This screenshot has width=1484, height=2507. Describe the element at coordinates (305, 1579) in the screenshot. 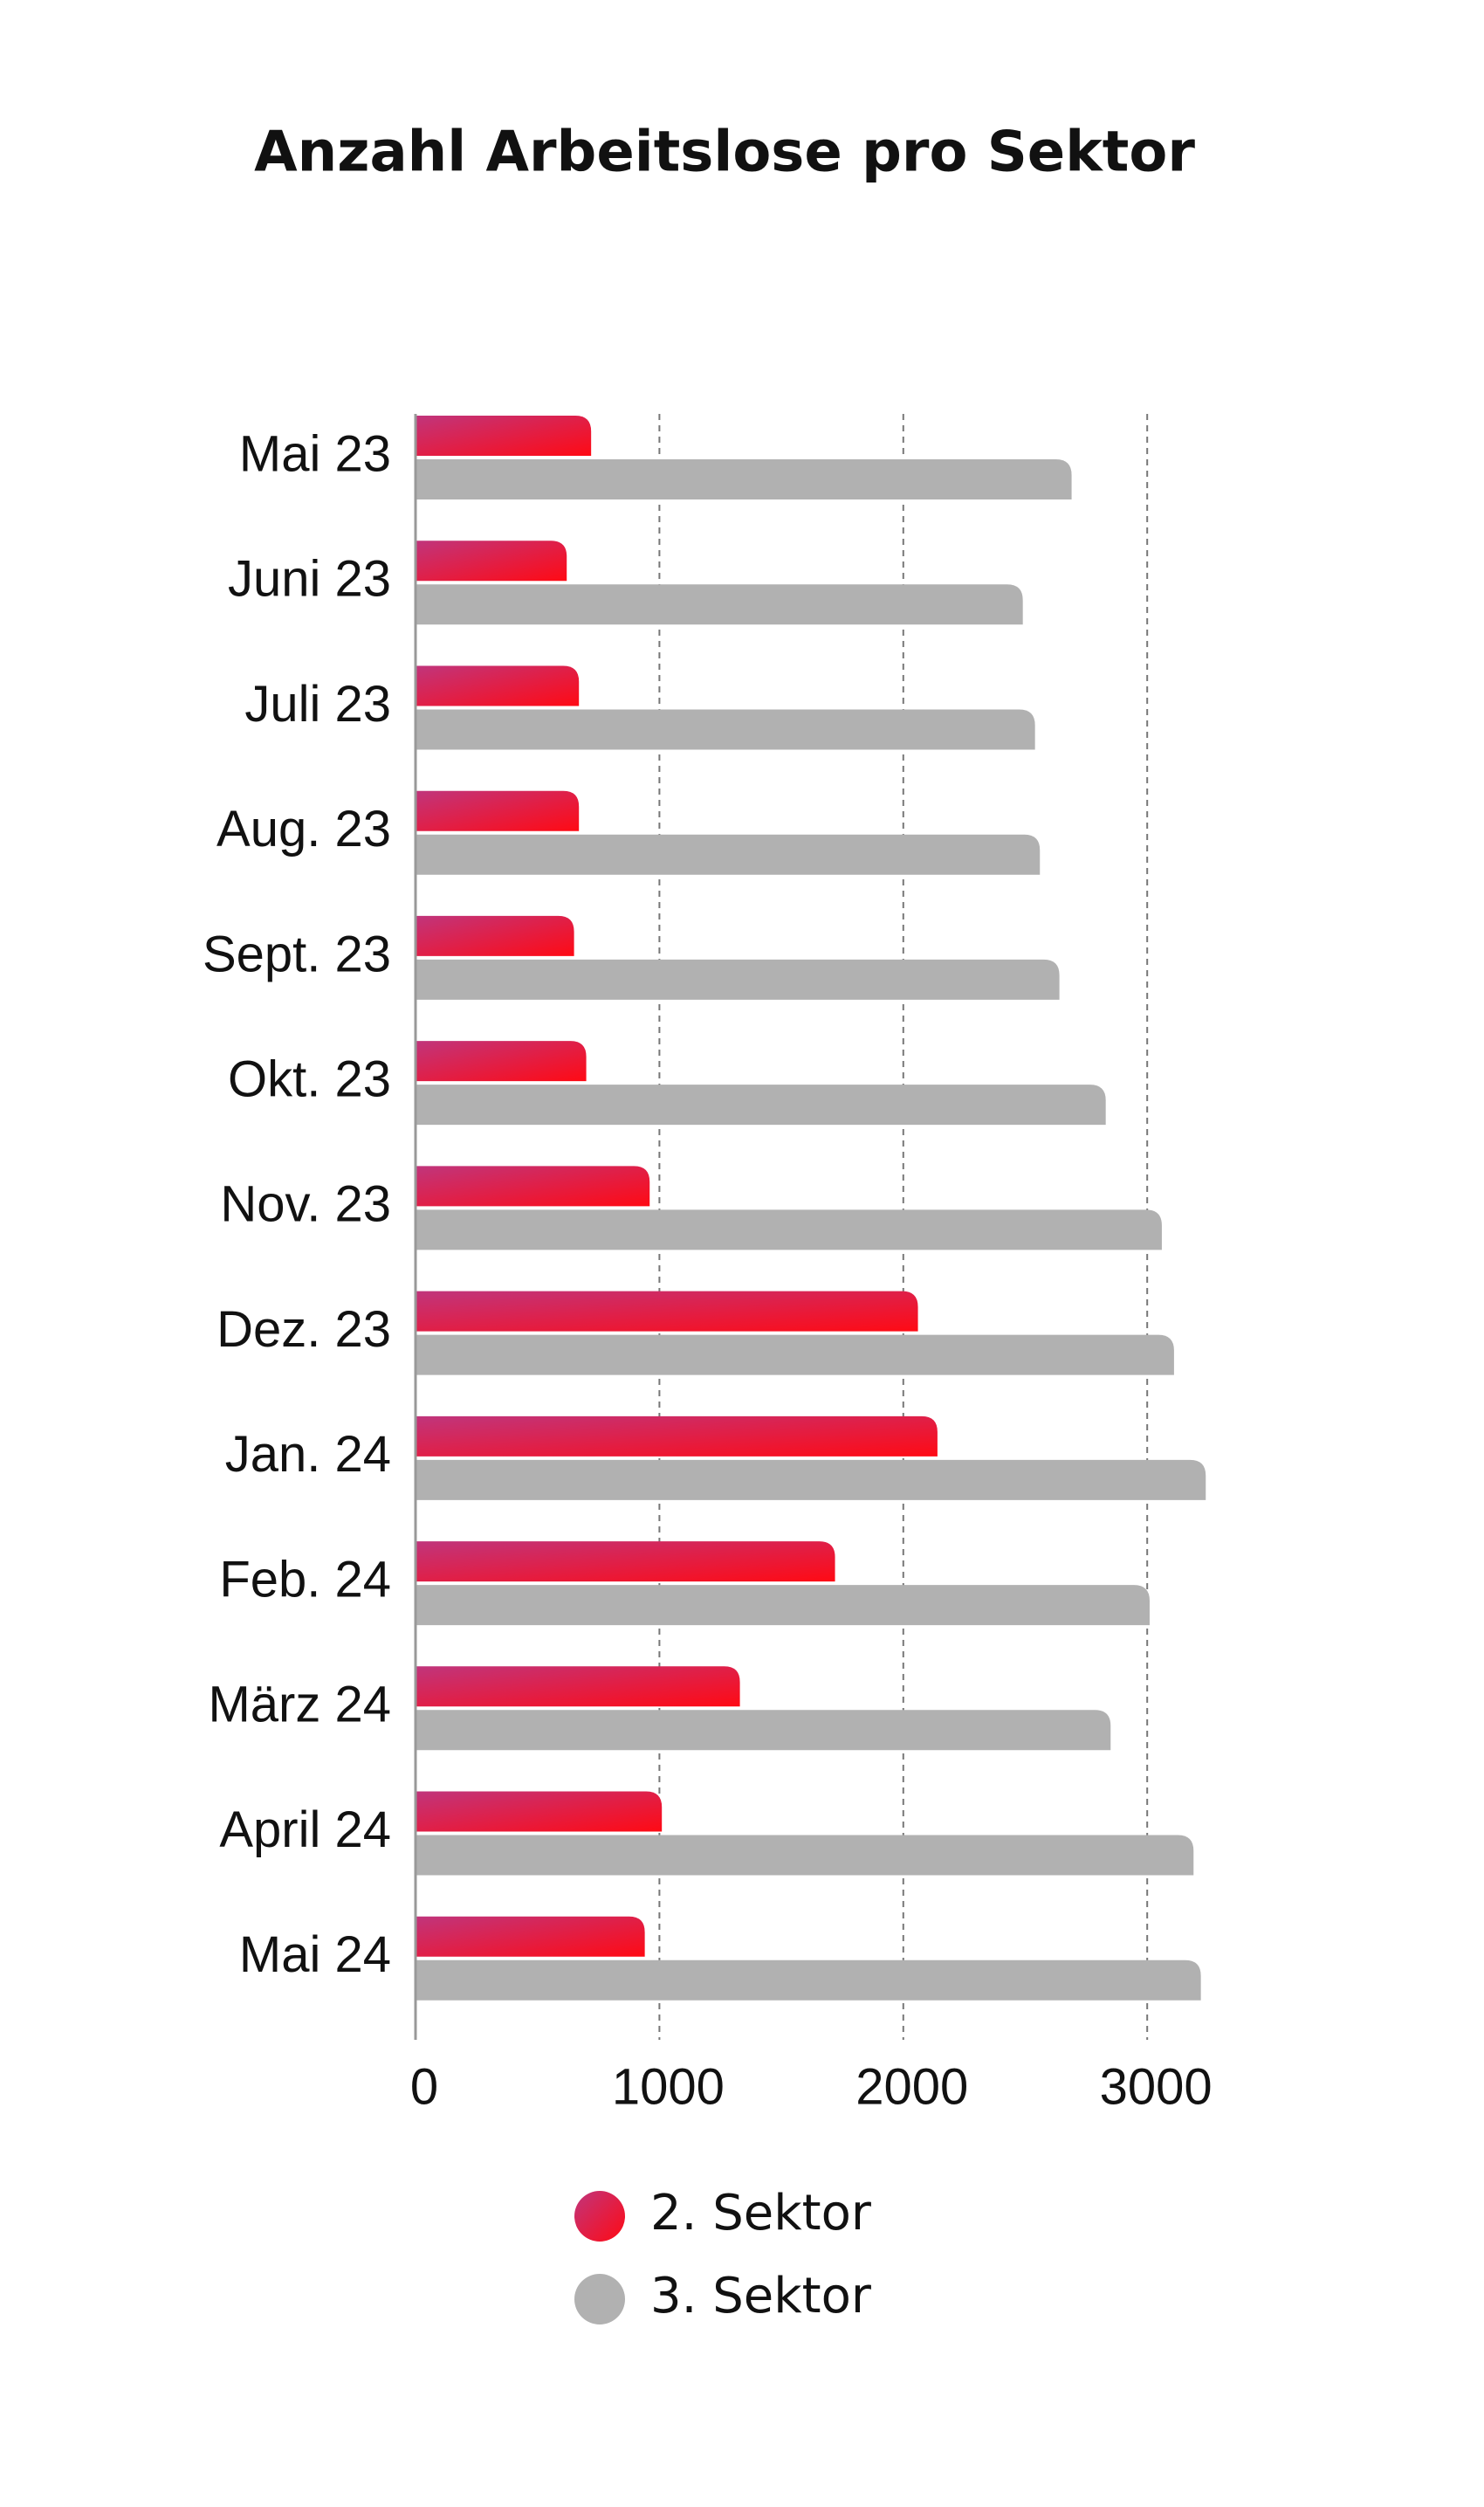

I see `y-tick-label: Feb. 24` at that location.